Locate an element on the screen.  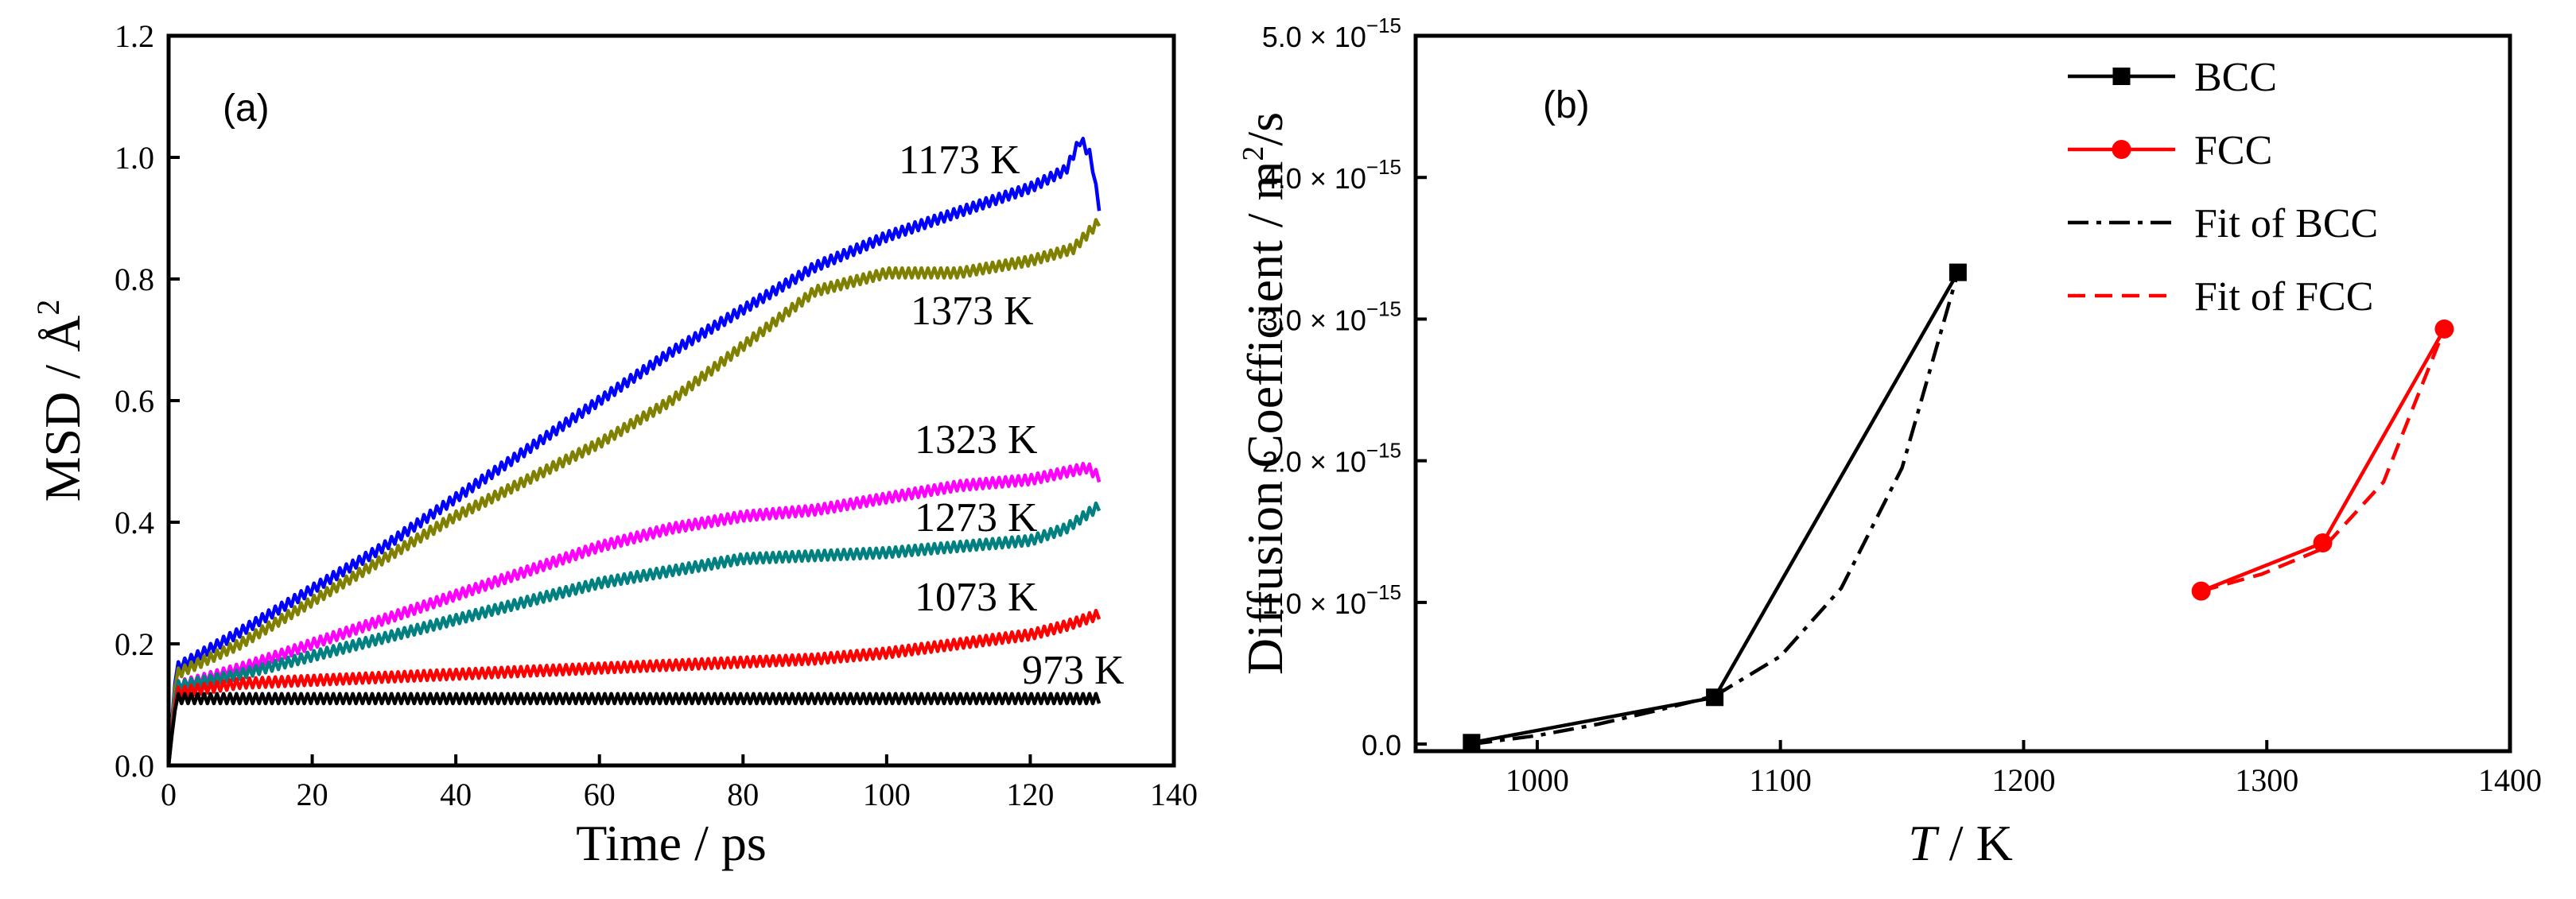
panel-a-x-tick-label: 120 is located at coordinates (1030, 794).